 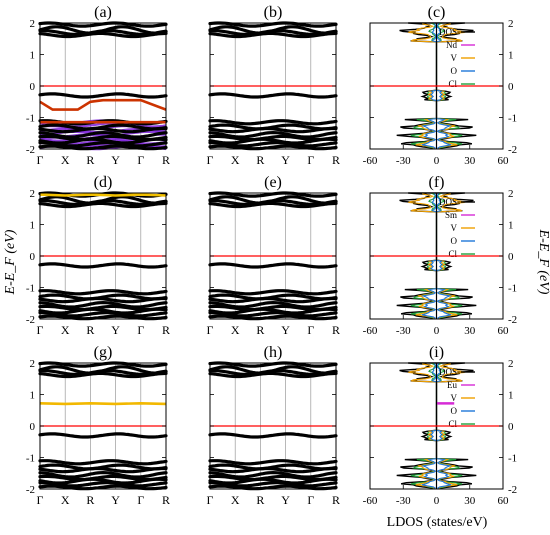 What do you see at coordinates (454, 58) in the screenshot?
I see `legend-label: V` at bounding box center [454, 58].